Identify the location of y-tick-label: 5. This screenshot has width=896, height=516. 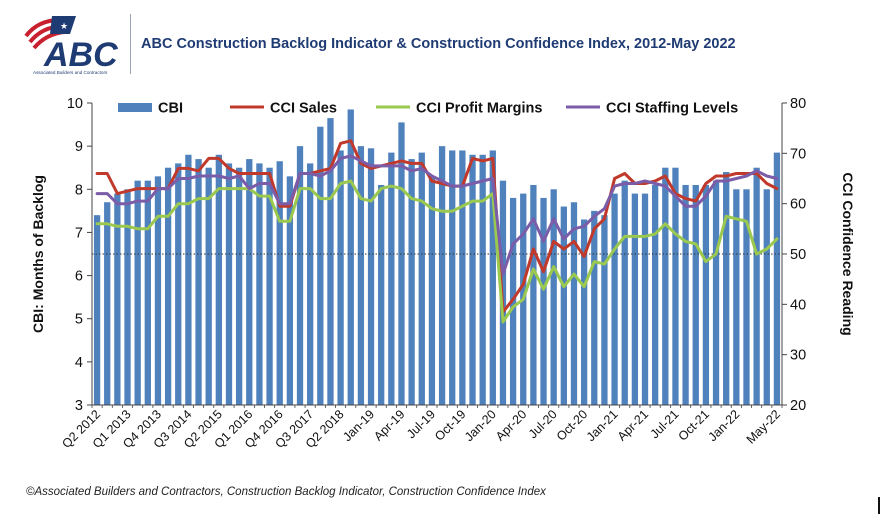
(79, 320).